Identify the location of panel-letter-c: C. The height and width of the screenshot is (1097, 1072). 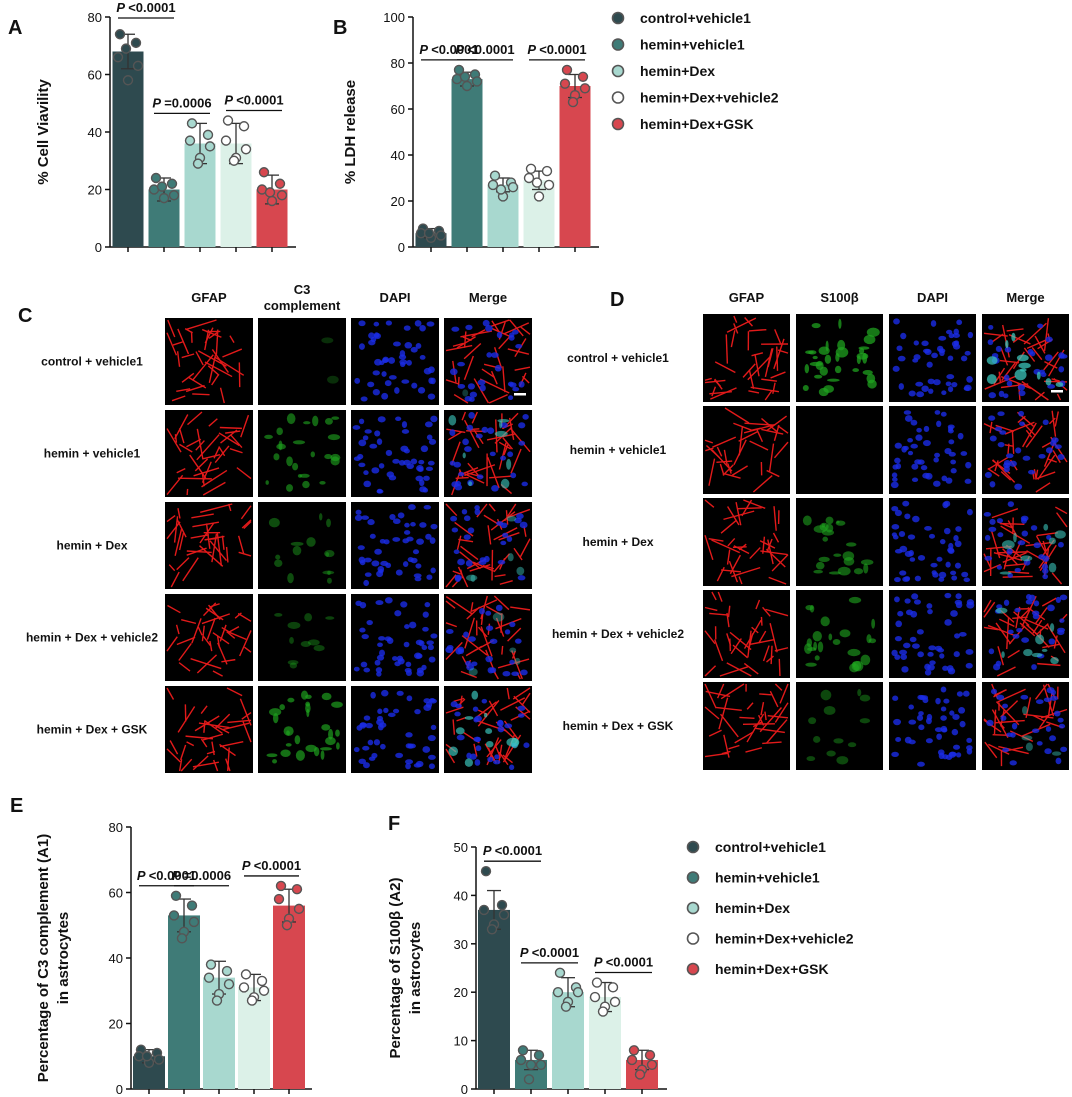
(25, 316).